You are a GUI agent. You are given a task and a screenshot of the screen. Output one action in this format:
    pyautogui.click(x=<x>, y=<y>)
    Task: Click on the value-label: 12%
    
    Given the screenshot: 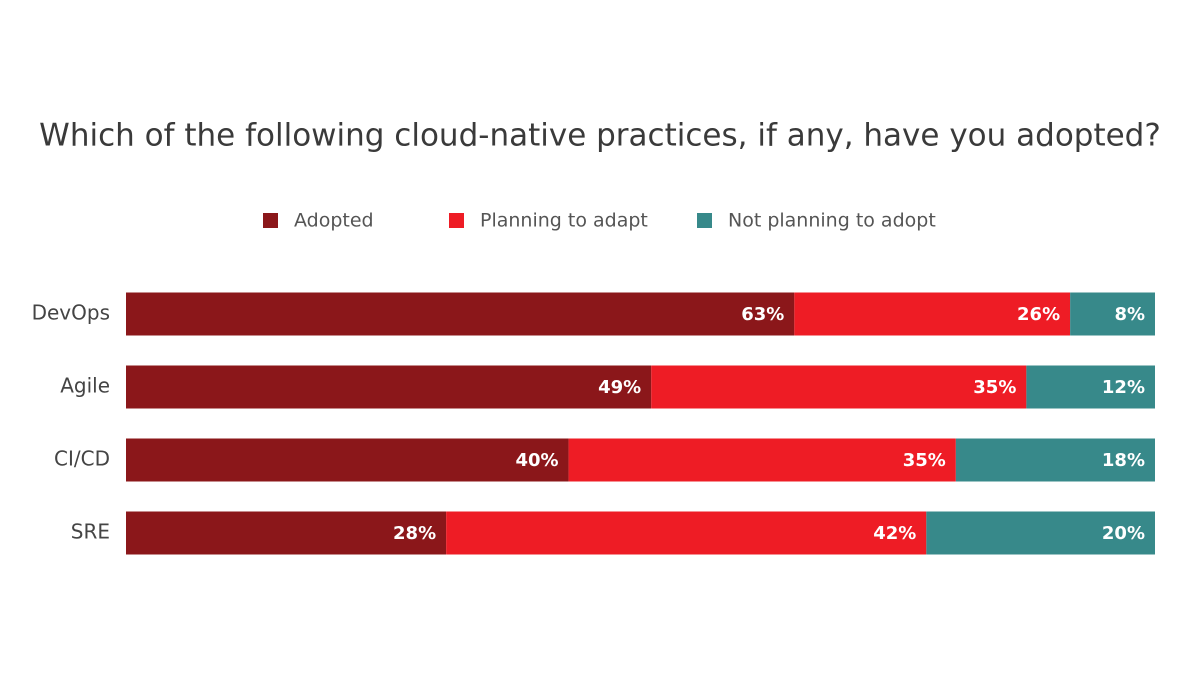 What is the action you would take?
    pyautogui.click(x=1123, y=387)
    